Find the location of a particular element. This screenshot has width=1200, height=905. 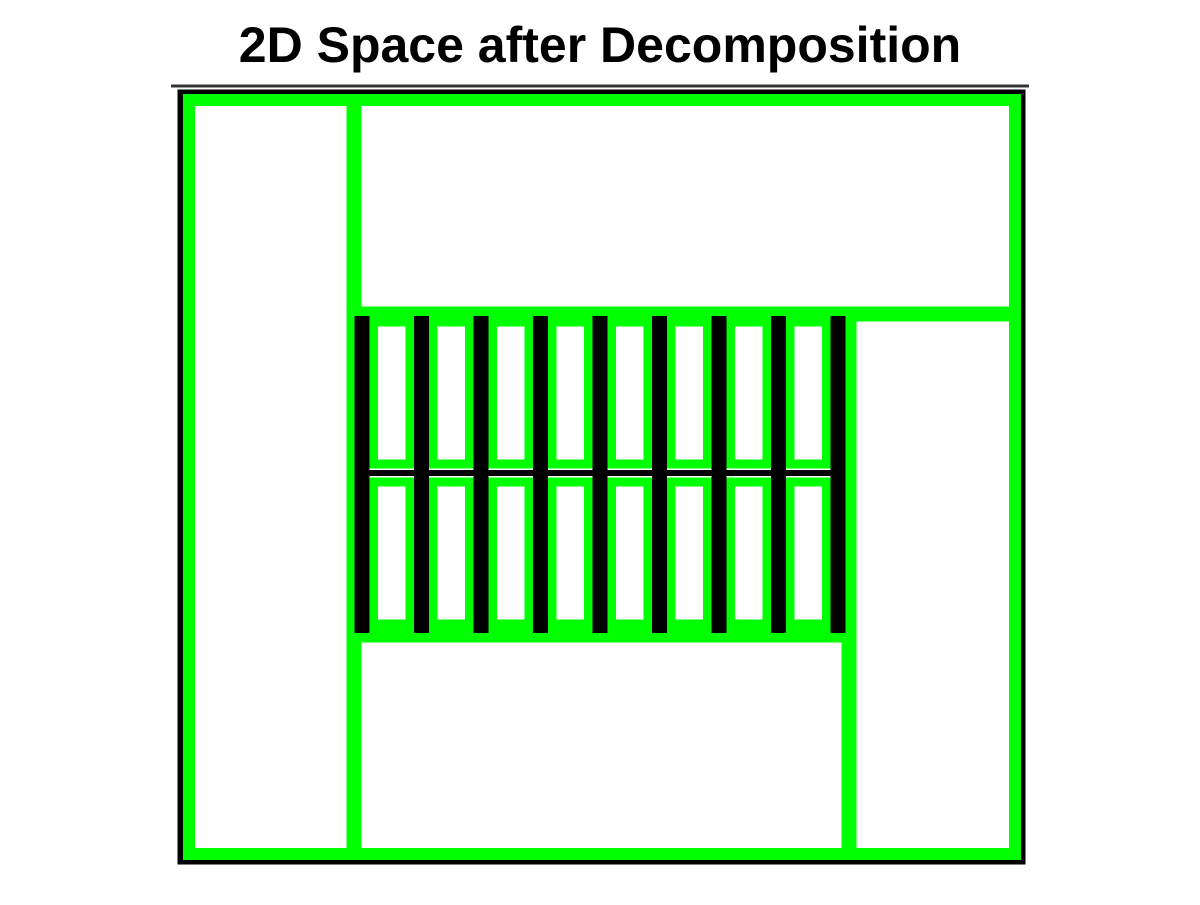

obstacle-slot-cells is located at coordinates (600, 473).